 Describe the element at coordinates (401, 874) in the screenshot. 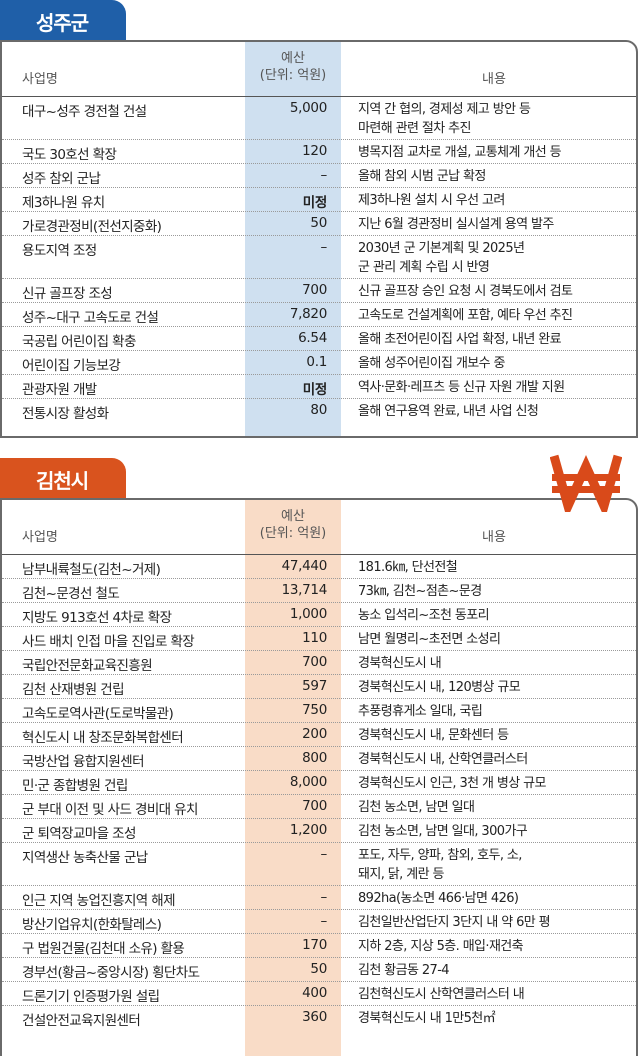

I see `content-line: 돼지, 닭, 계란 등` at that location.